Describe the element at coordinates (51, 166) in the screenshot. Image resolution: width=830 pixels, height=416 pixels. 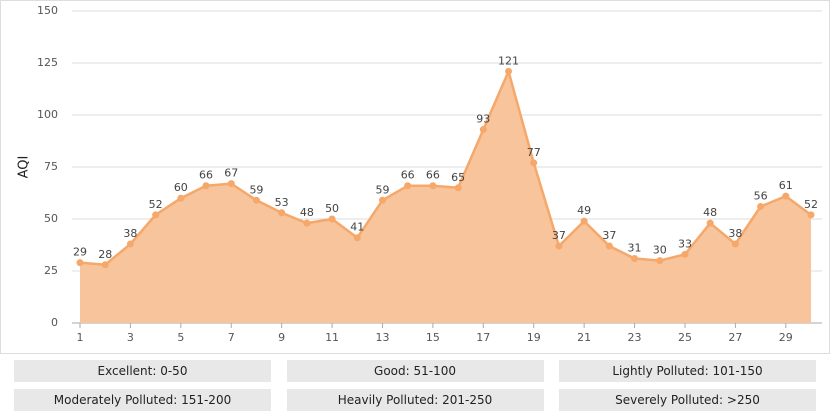
I see `y-tick-label: 75` at that location.